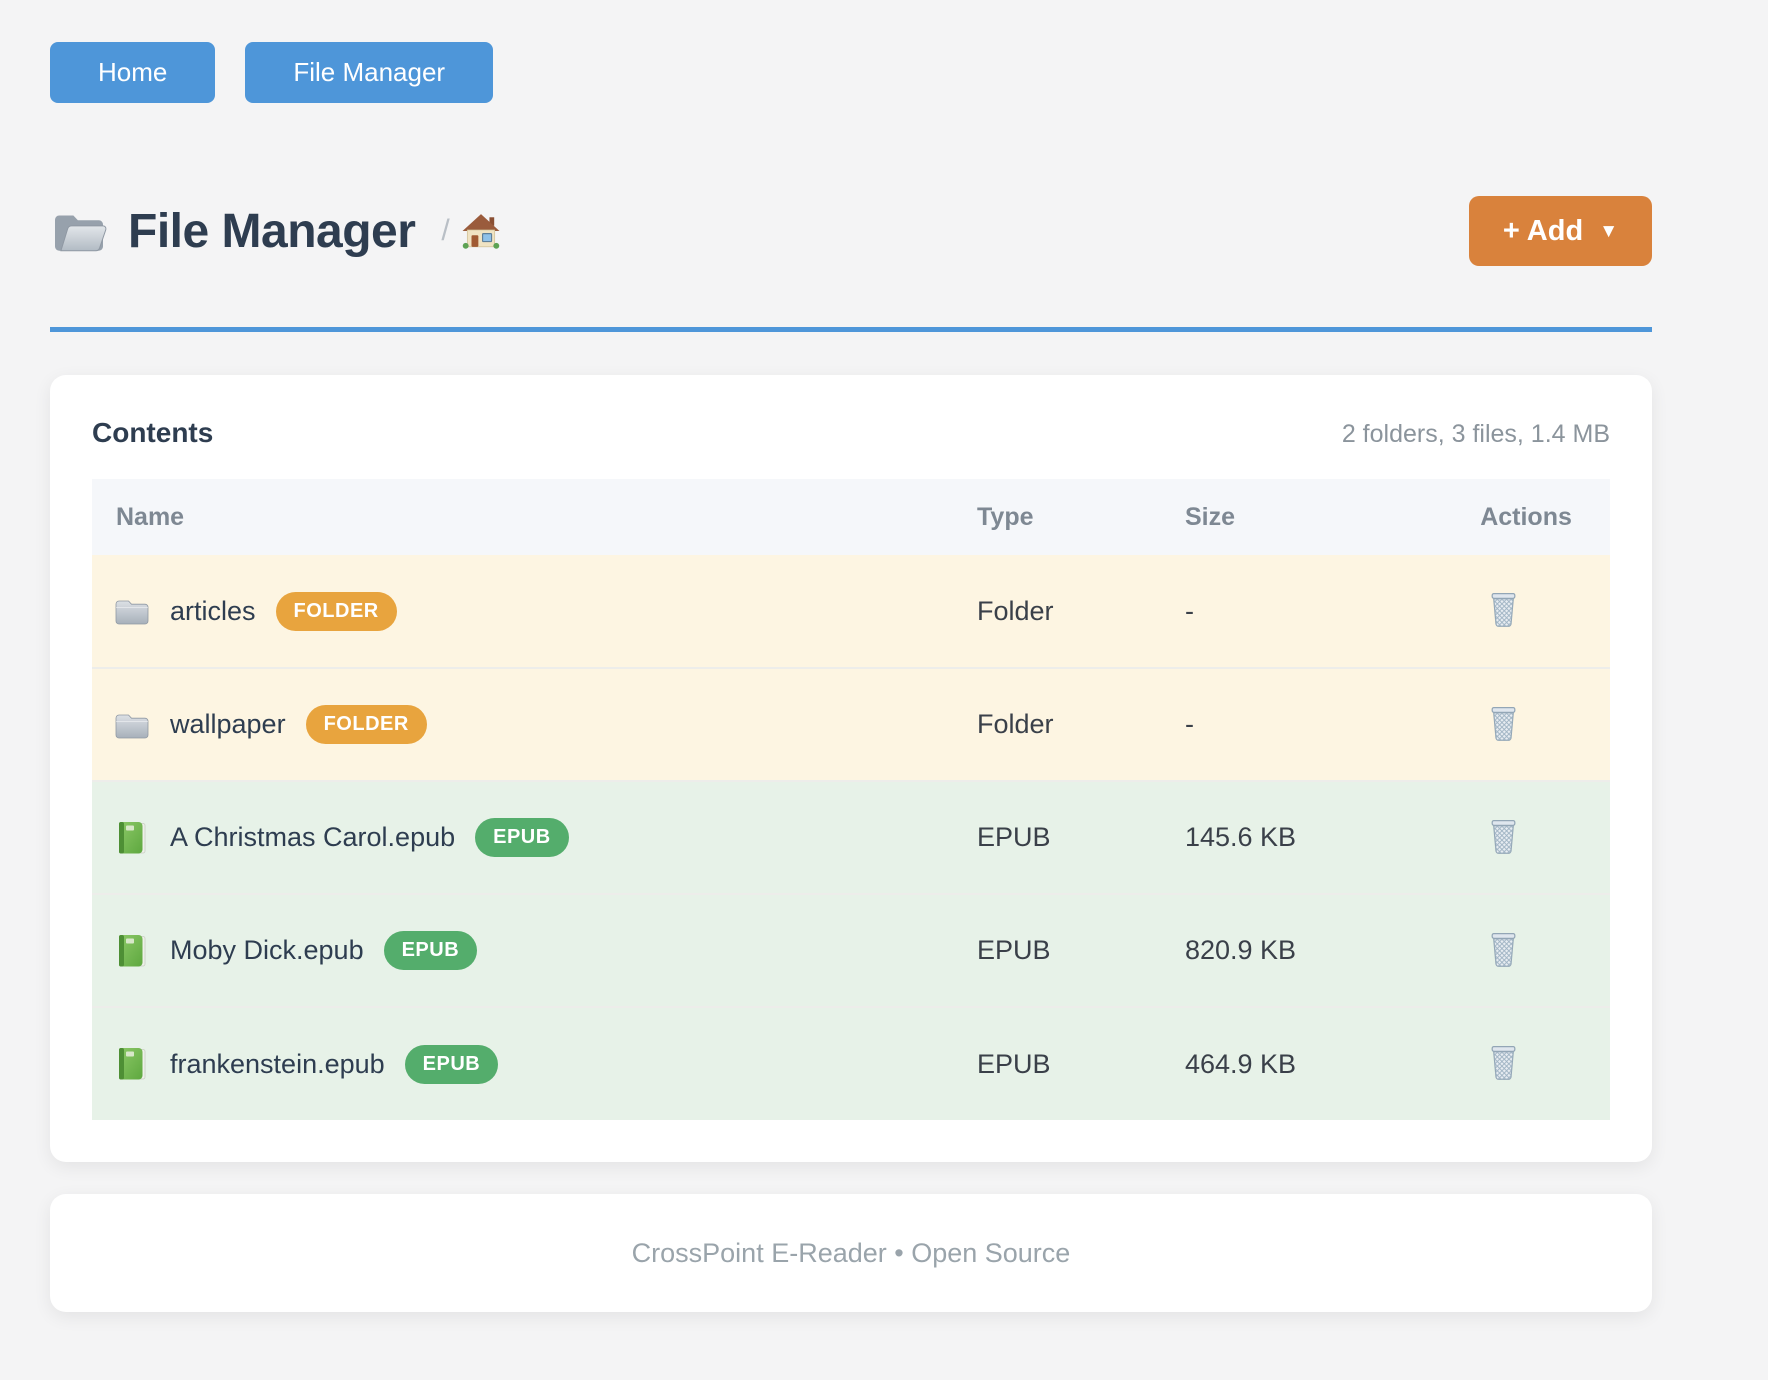  Describe the element at coordinates (369, 72) in the screenshot. I see `file-manager-nav-button: File Manager` at that location.